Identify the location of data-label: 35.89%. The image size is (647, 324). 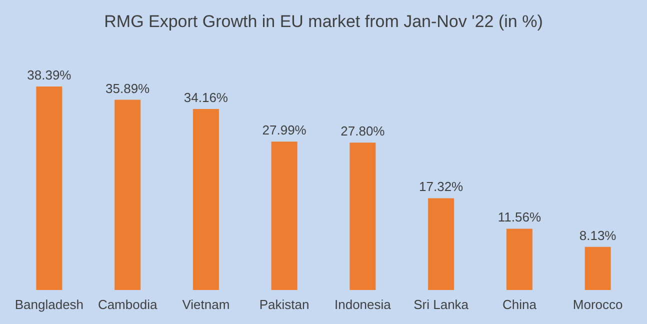
(128, 88).